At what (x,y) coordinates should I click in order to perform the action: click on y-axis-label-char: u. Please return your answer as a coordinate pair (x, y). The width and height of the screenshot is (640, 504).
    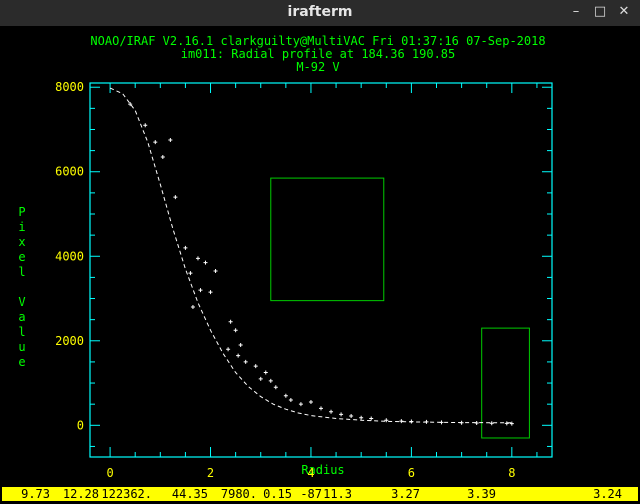
    Looking at the image, I should click on (21, 347).